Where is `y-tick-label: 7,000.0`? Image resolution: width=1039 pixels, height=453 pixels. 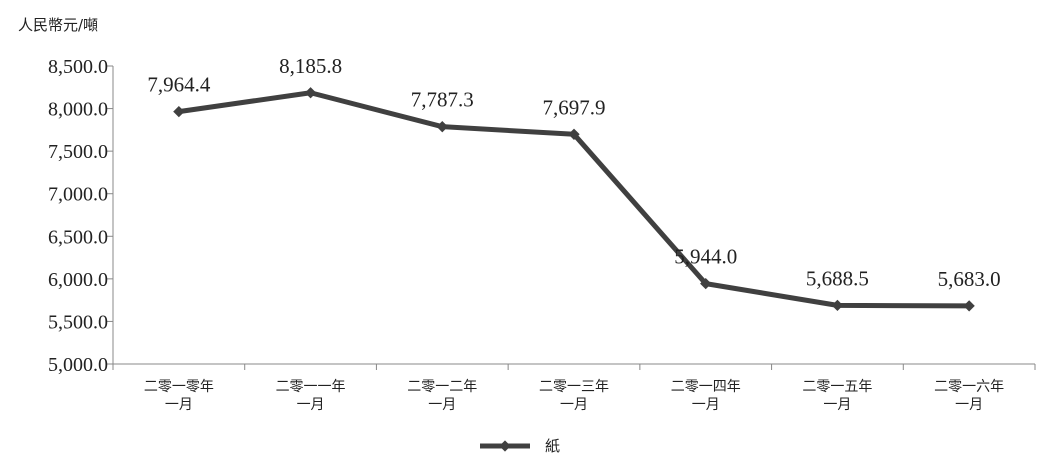 y-tick-label: 7,000.0 is located at coordinates (78, 195).